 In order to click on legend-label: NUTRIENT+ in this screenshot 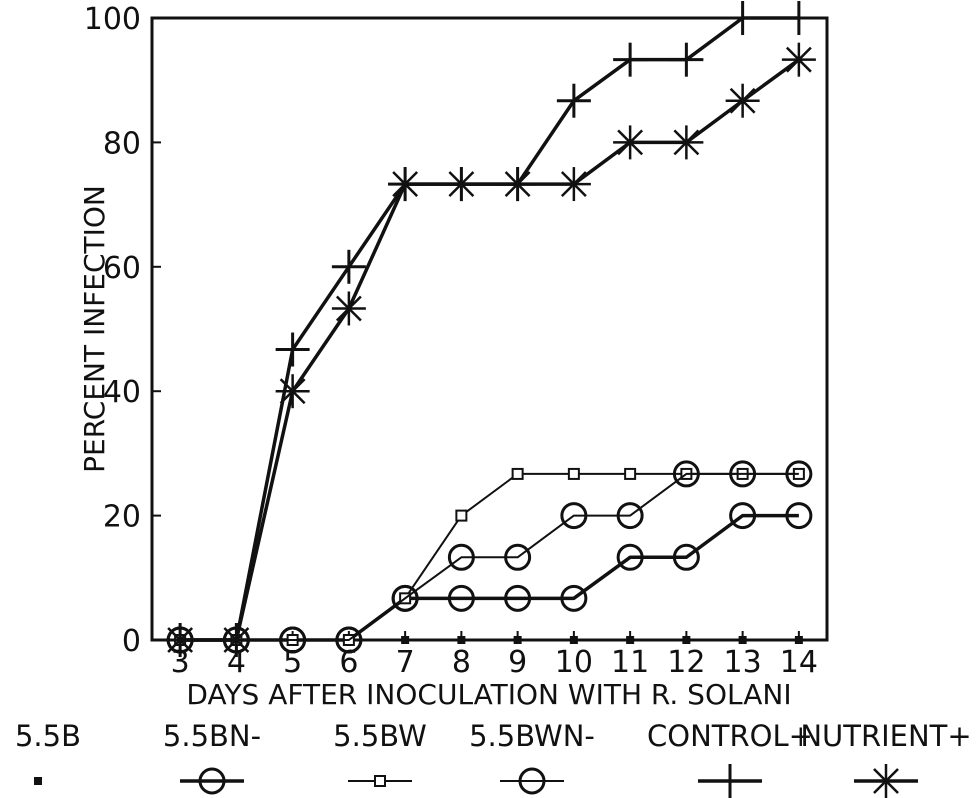, I will do `click(885, 736)`.